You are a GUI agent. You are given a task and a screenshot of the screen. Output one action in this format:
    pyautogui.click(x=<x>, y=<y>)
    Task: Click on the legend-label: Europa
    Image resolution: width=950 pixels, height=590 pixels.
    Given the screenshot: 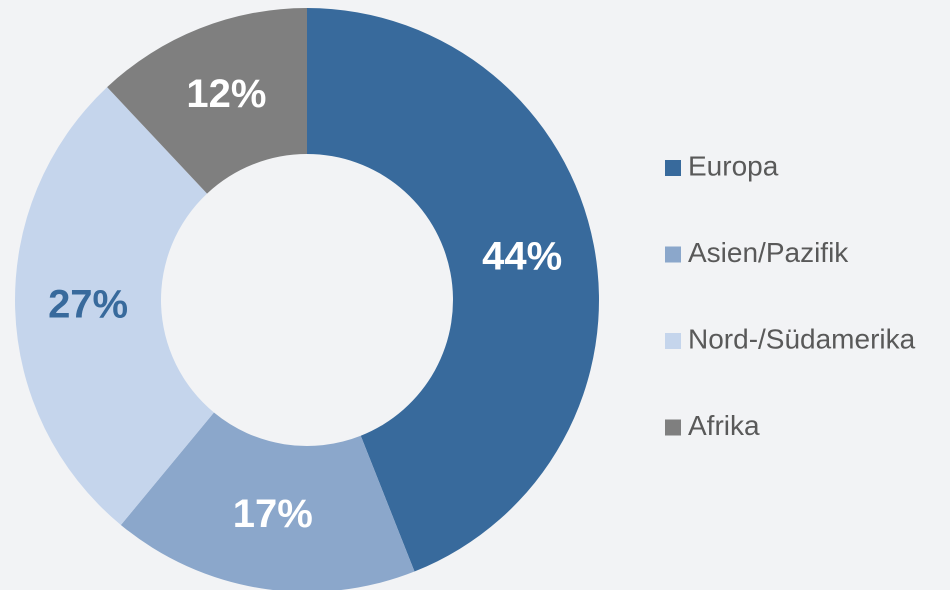 What is the action you would take?
    pyautogui.click(x=733, y=165)
    